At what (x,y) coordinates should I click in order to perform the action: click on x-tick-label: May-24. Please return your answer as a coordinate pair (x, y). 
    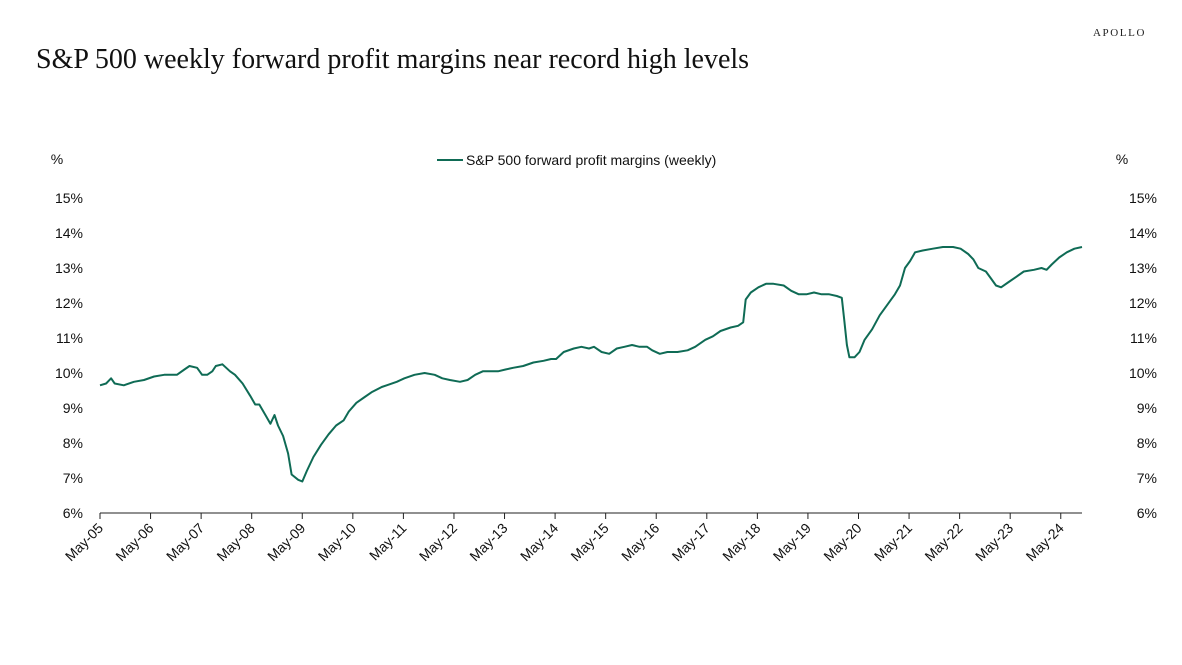
    Looking at the image, I should click on (1045, 542).